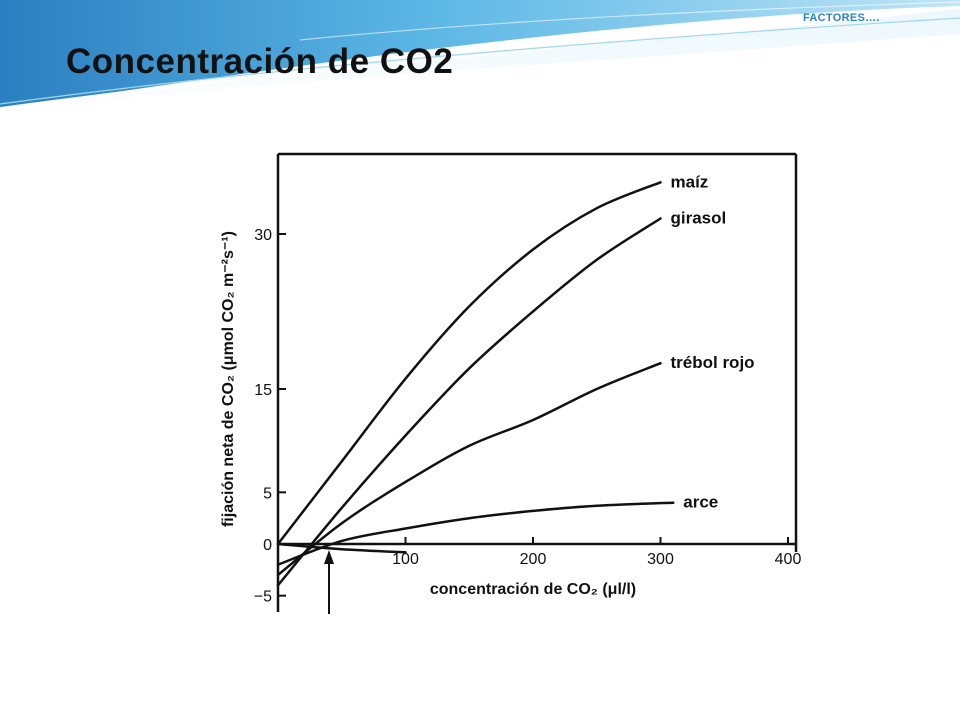  What do you see at coordinates (228, 379) in the screenshot?
I see `y-axis-label: fijación neta de CO₂ (μmol CO₂ m⁻²s⁻¹)` at bounding box center [228, 379].